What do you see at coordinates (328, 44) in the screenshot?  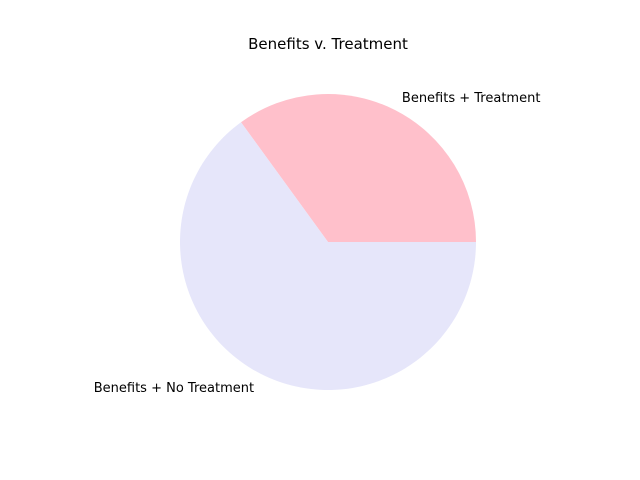 I see `chart-title: Benefits v. Treatment` at bounding box center [328, 44].